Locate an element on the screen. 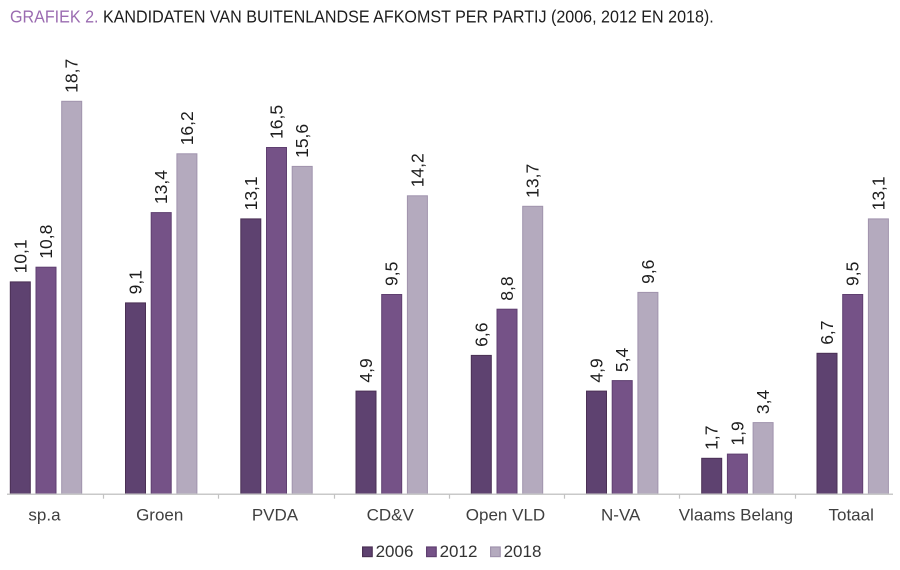 Image resolution: width=900 pixels, height=570 pixels. svg-text: Totaal is located at coordinates (851, 515).